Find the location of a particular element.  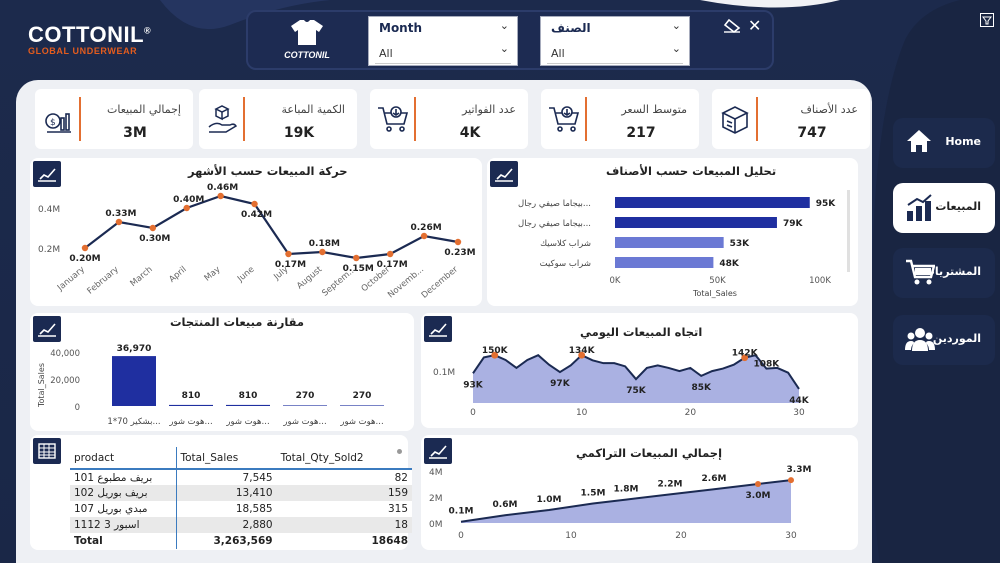

data-label: 1.8M is located at coordinates (626, 490).